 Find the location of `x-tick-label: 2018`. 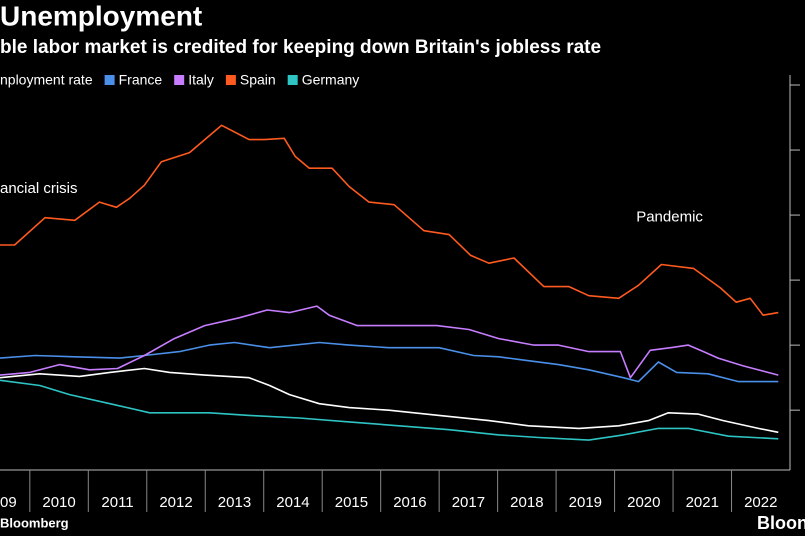

x-tick-label: 2018 is located at coordinates (526, 502).